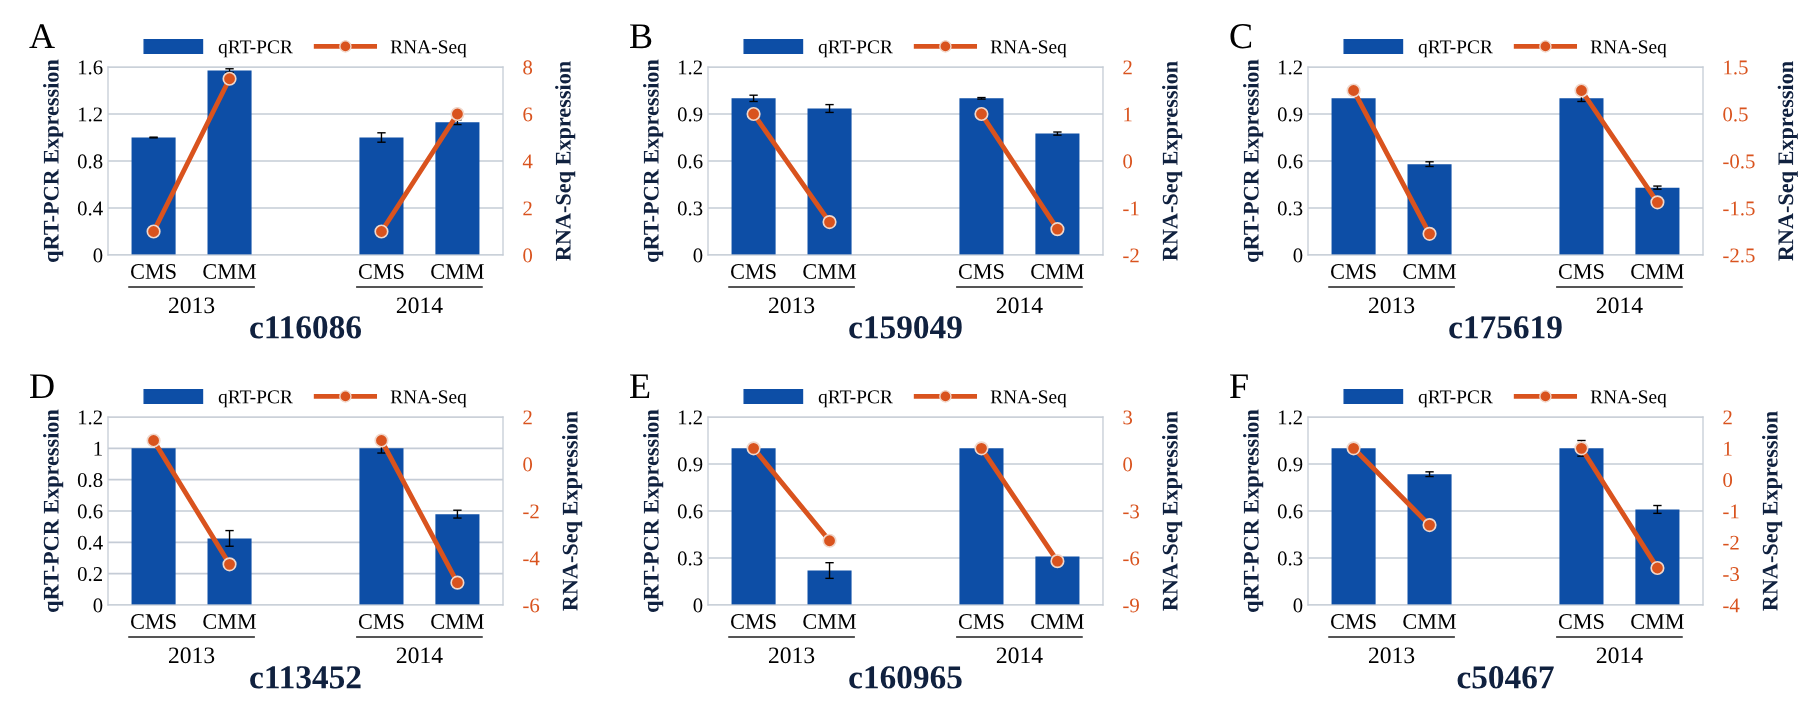  What do you see at coordinates (1739, 208) in the screenshot?
I see `y2-tick-label: -1.5` at bounding box center [1739, 208].